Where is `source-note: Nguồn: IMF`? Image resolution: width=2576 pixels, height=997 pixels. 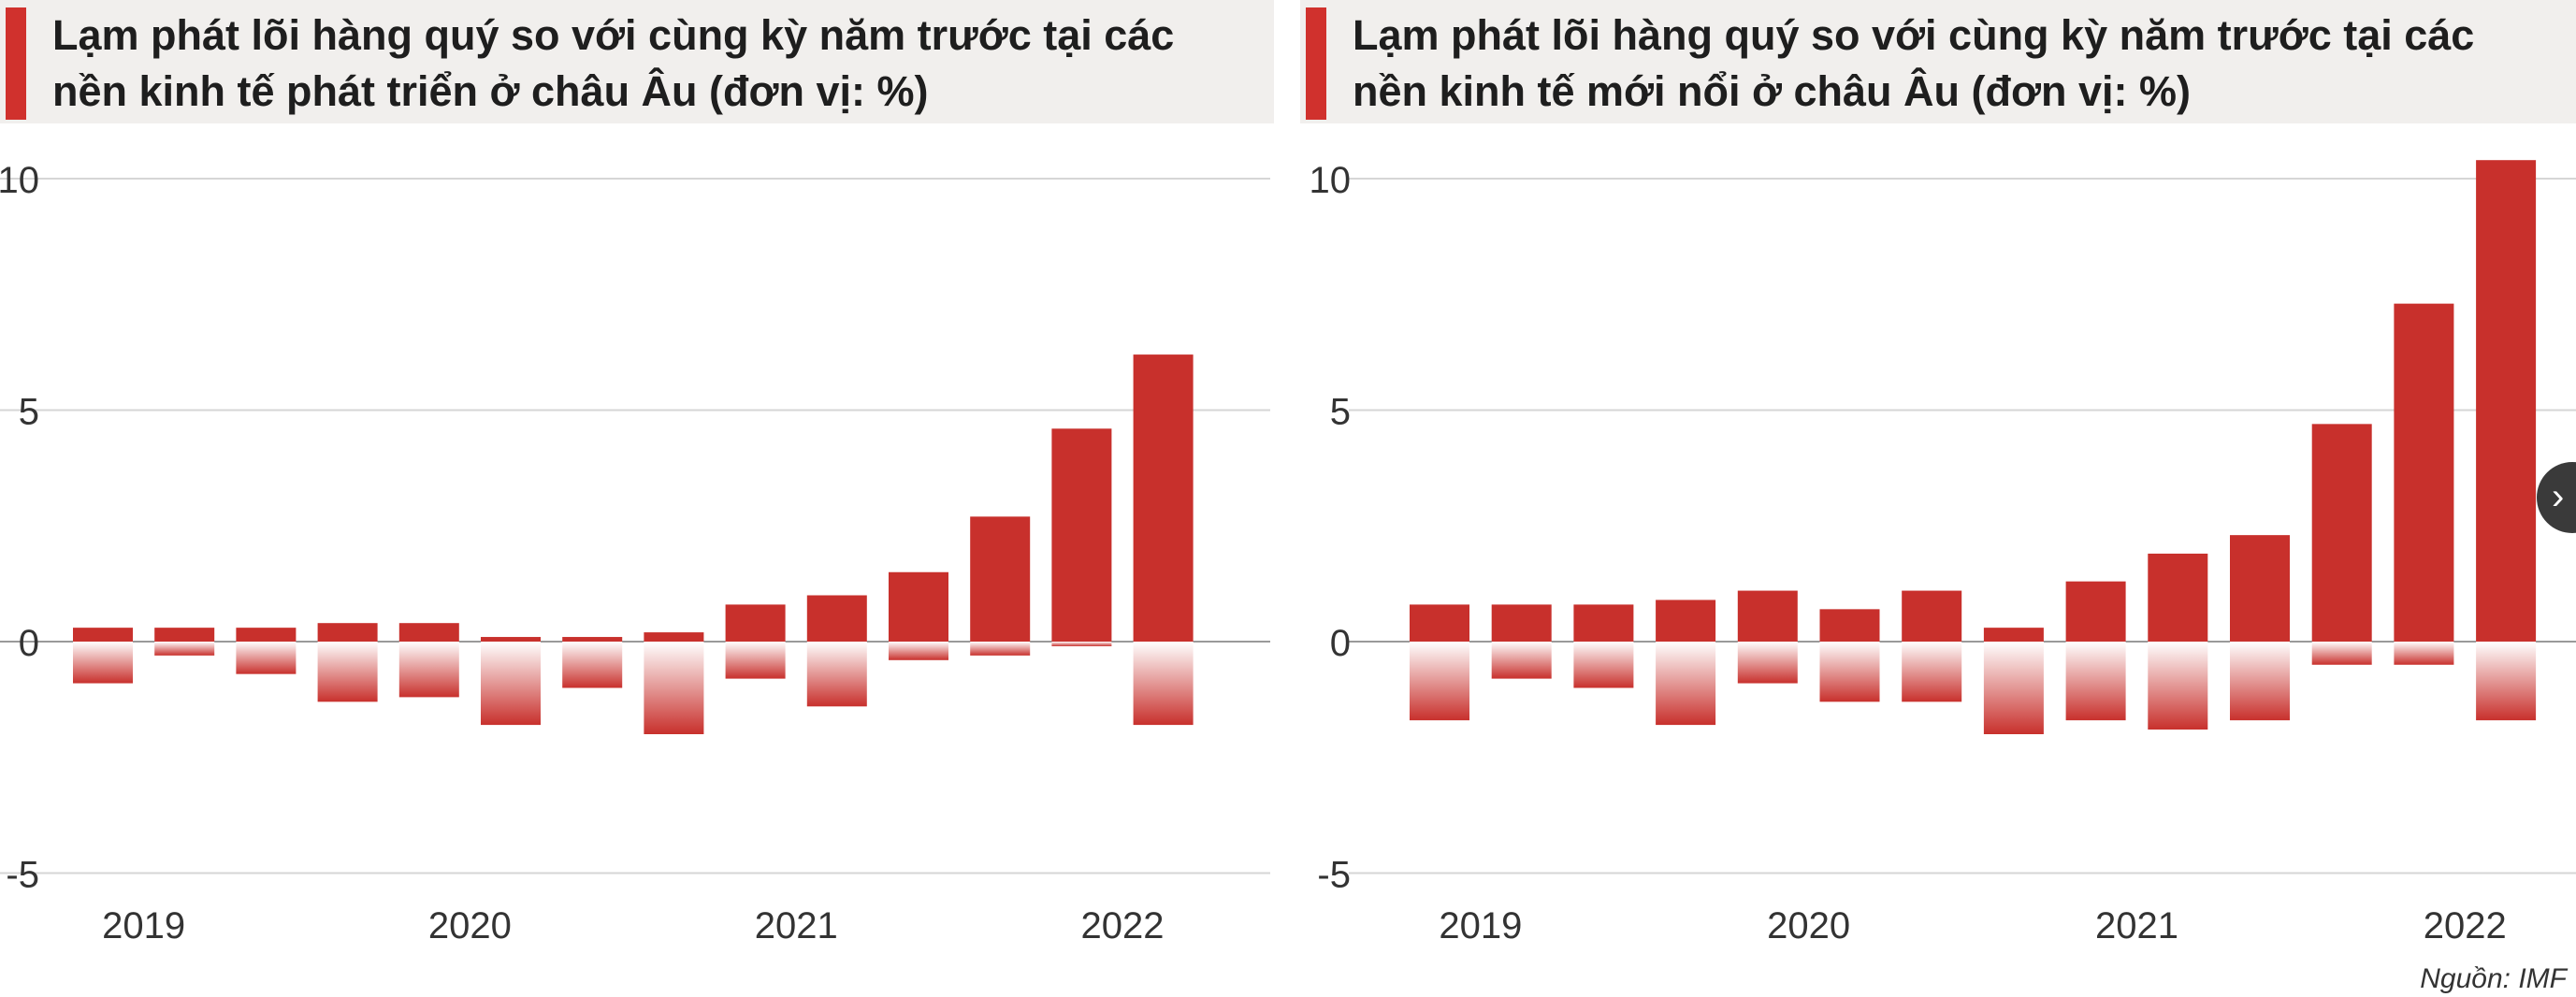
source-note: Nguồn: IMF is located at coordinates (2493, 978).